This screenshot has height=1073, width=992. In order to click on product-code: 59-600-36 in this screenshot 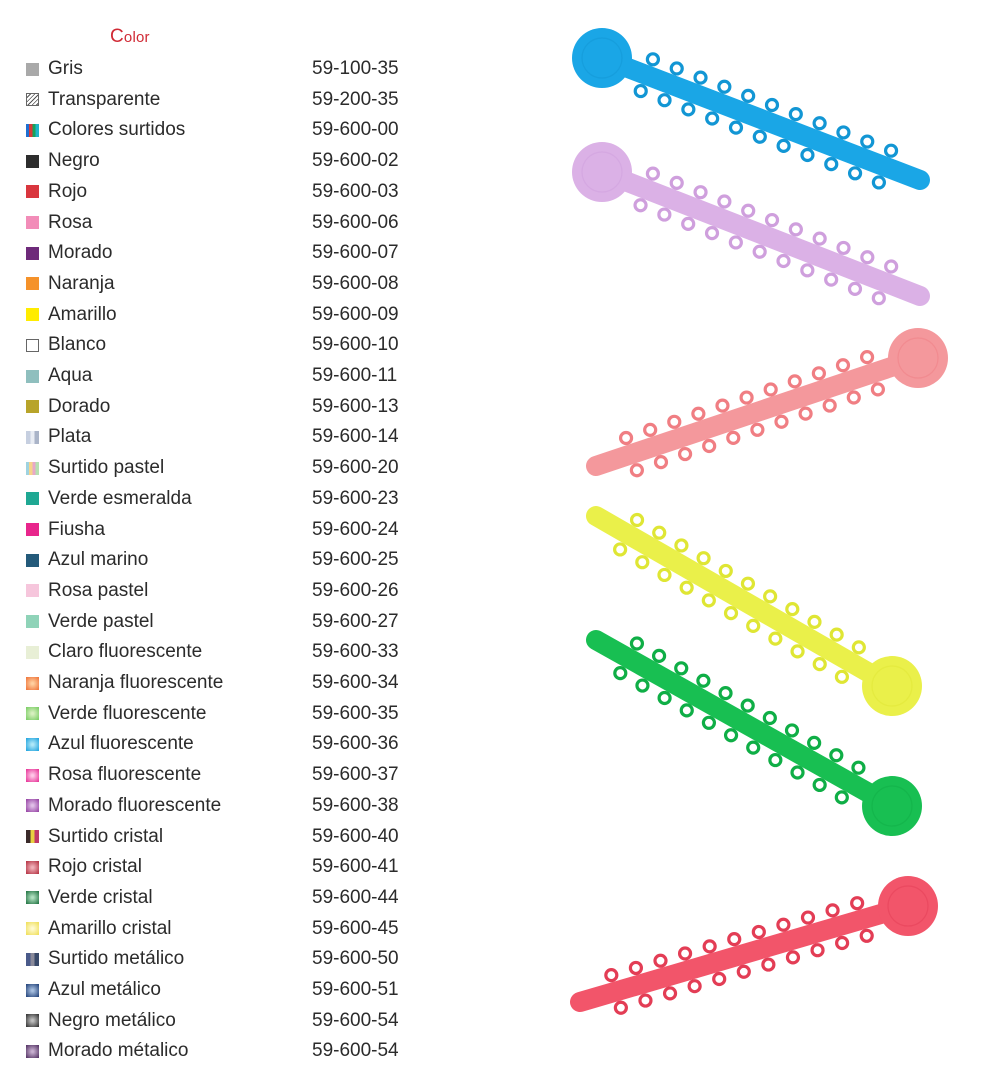, I will do `click(355, 744)`.